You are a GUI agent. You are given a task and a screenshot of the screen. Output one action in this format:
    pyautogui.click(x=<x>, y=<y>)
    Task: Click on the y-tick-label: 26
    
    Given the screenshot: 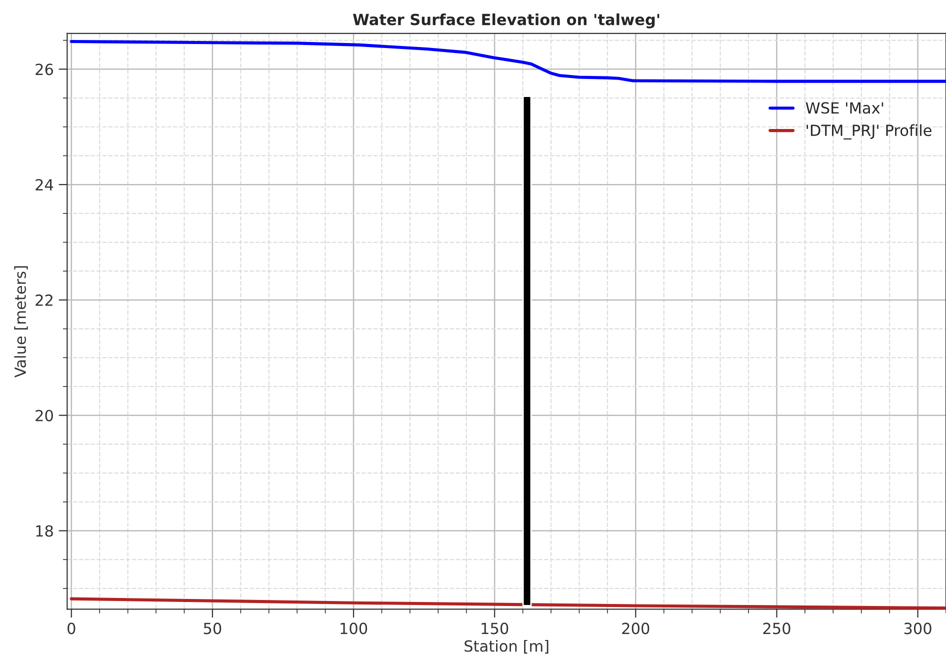 What is the action you would take?
    pyautogui.click(x=45, y=70)
    